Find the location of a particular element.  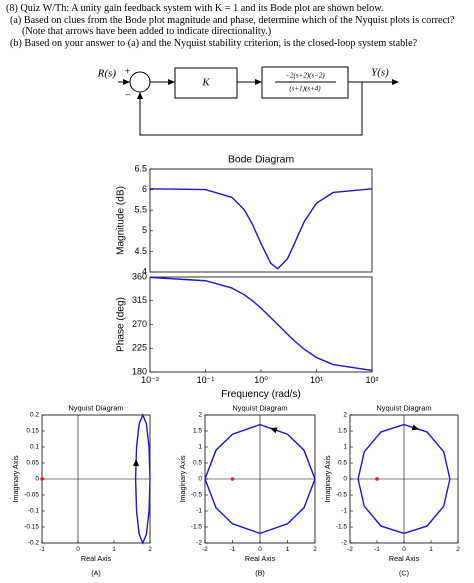

y-tick-label: 0.15 is located at coordinates (32, 431).